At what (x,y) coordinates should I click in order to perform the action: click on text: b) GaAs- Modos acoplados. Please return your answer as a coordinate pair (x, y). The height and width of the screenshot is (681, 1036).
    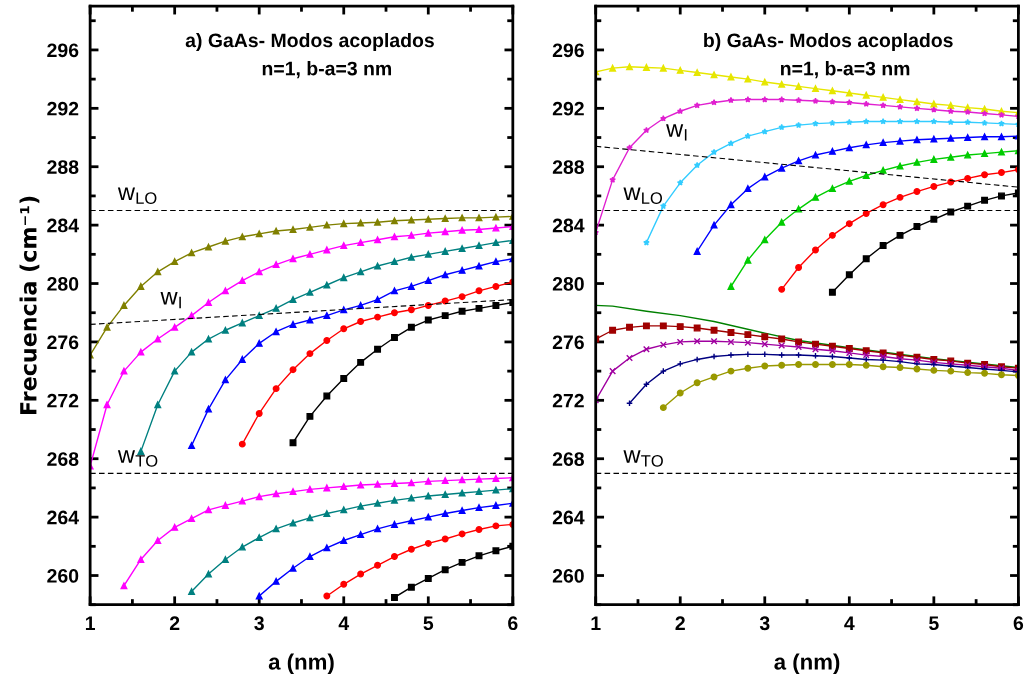
    Looking at the image, I should click on (828, 42).